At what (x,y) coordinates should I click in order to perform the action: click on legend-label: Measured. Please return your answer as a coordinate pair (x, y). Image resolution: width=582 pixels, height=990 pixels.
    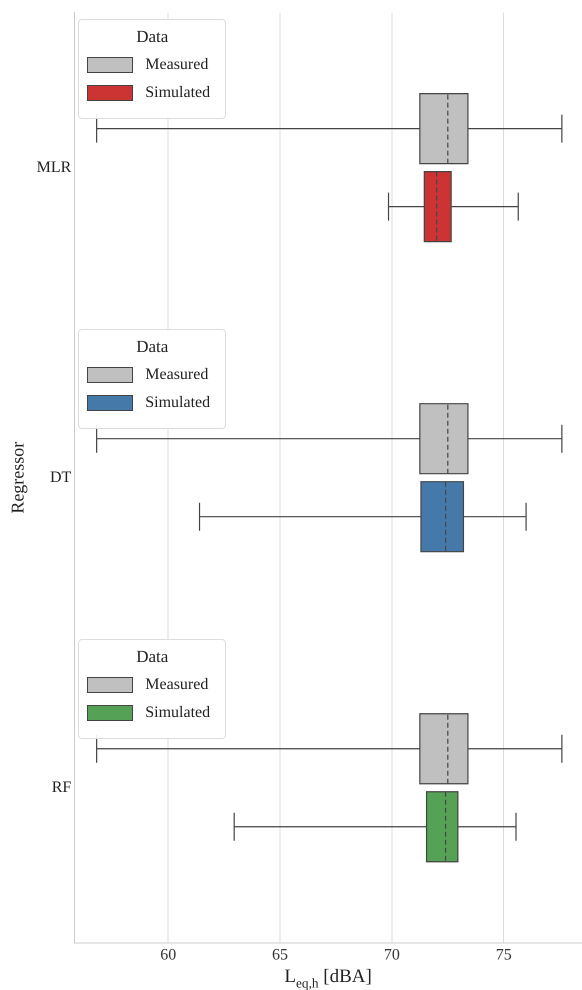
    Looking at the image, I should click on (176, 375).